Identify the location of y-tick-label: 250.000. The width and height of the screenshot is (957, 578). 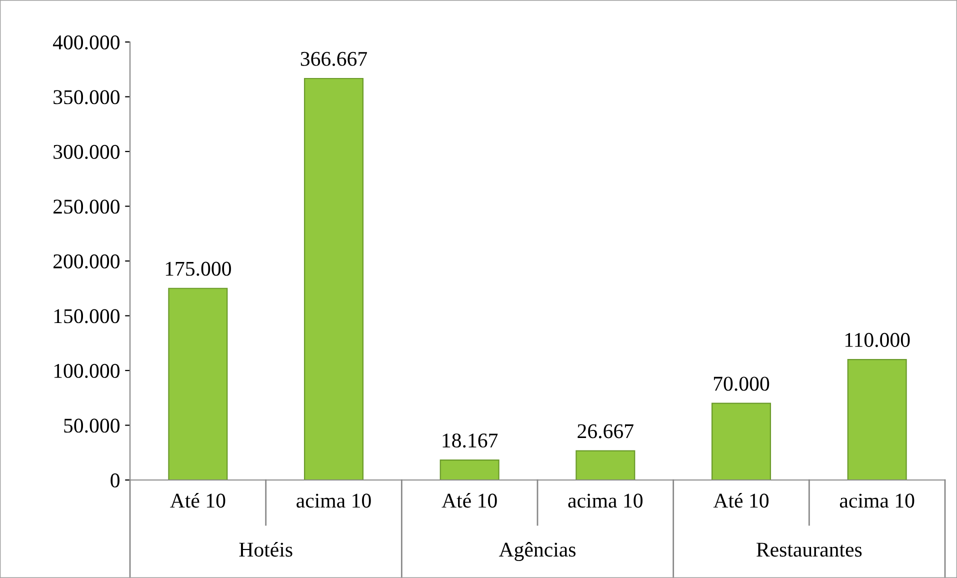
(86, 207).